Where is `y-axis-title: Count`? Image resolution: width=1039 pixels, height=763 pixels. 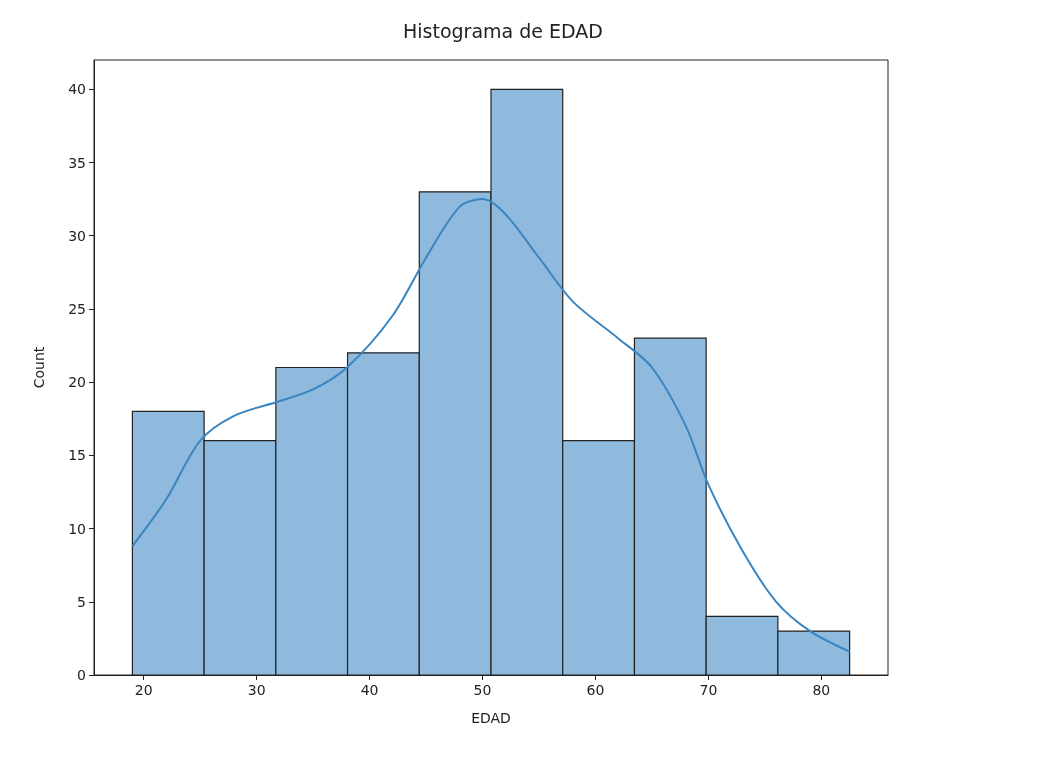 y-axis-title: Count is located at coordinates (39, 367).